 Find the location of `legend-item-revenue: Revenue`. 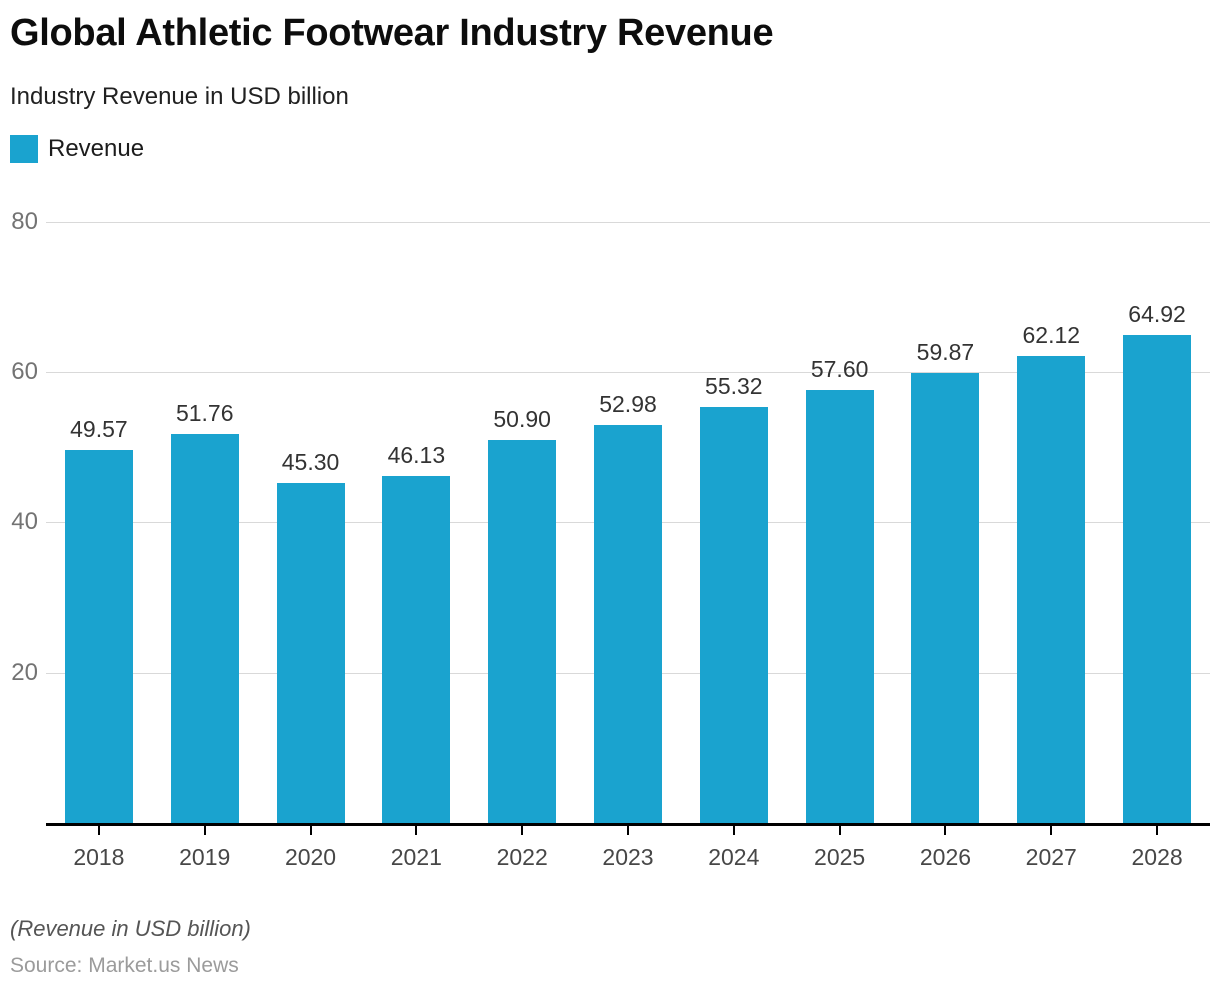

legend-item-revenue: Revenue is located at coordinates (96, 148).